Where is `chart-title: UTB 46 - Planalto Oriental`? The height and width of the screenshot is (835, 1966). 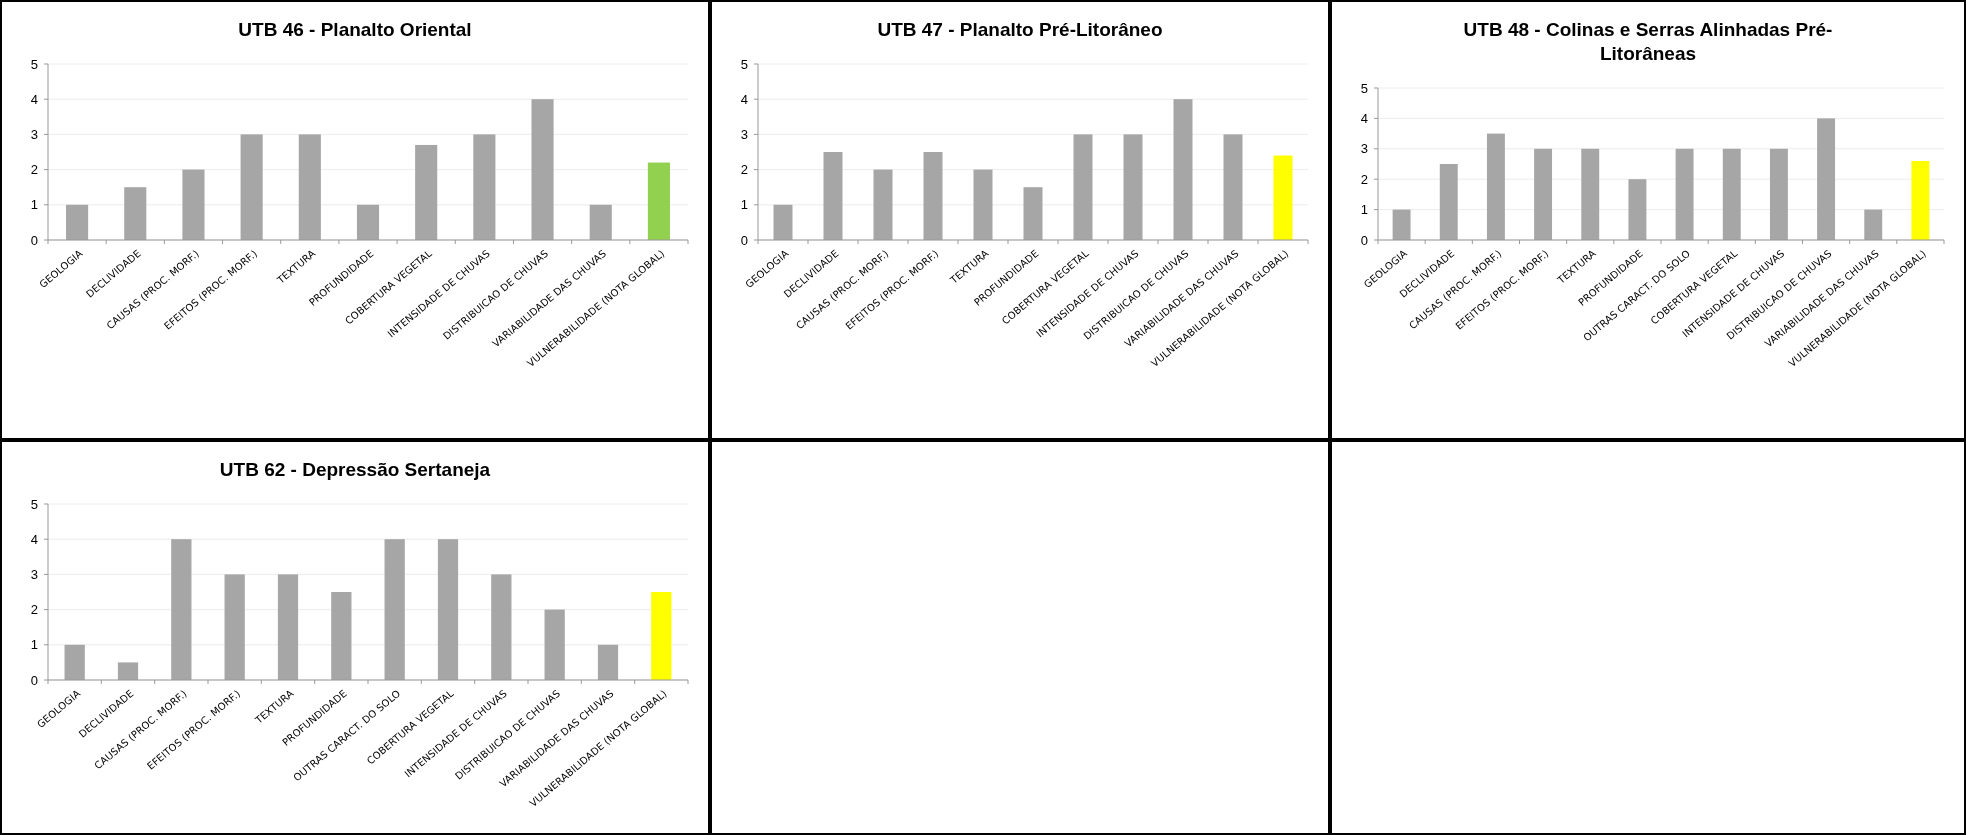 chart-title: UTB 46 - Planalto Oriental is located at coordinates (355, 29).